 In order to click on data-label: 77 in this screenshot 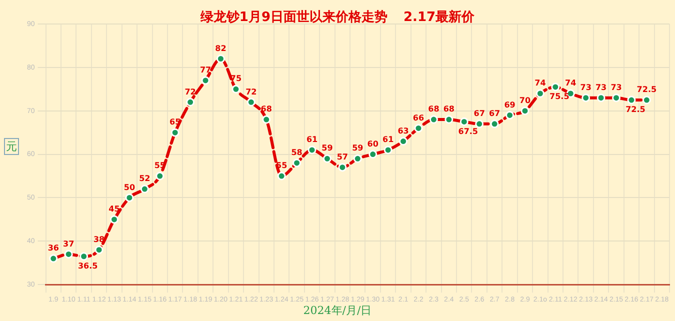, I will do `click(206, 70)`.